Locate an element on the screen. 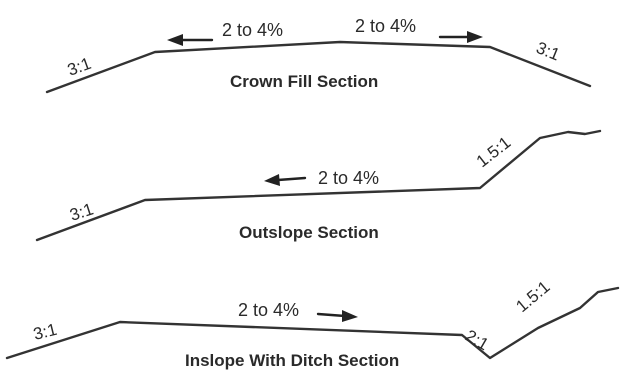  outslope-arrow-shaft is located at coordinates (291, 179).